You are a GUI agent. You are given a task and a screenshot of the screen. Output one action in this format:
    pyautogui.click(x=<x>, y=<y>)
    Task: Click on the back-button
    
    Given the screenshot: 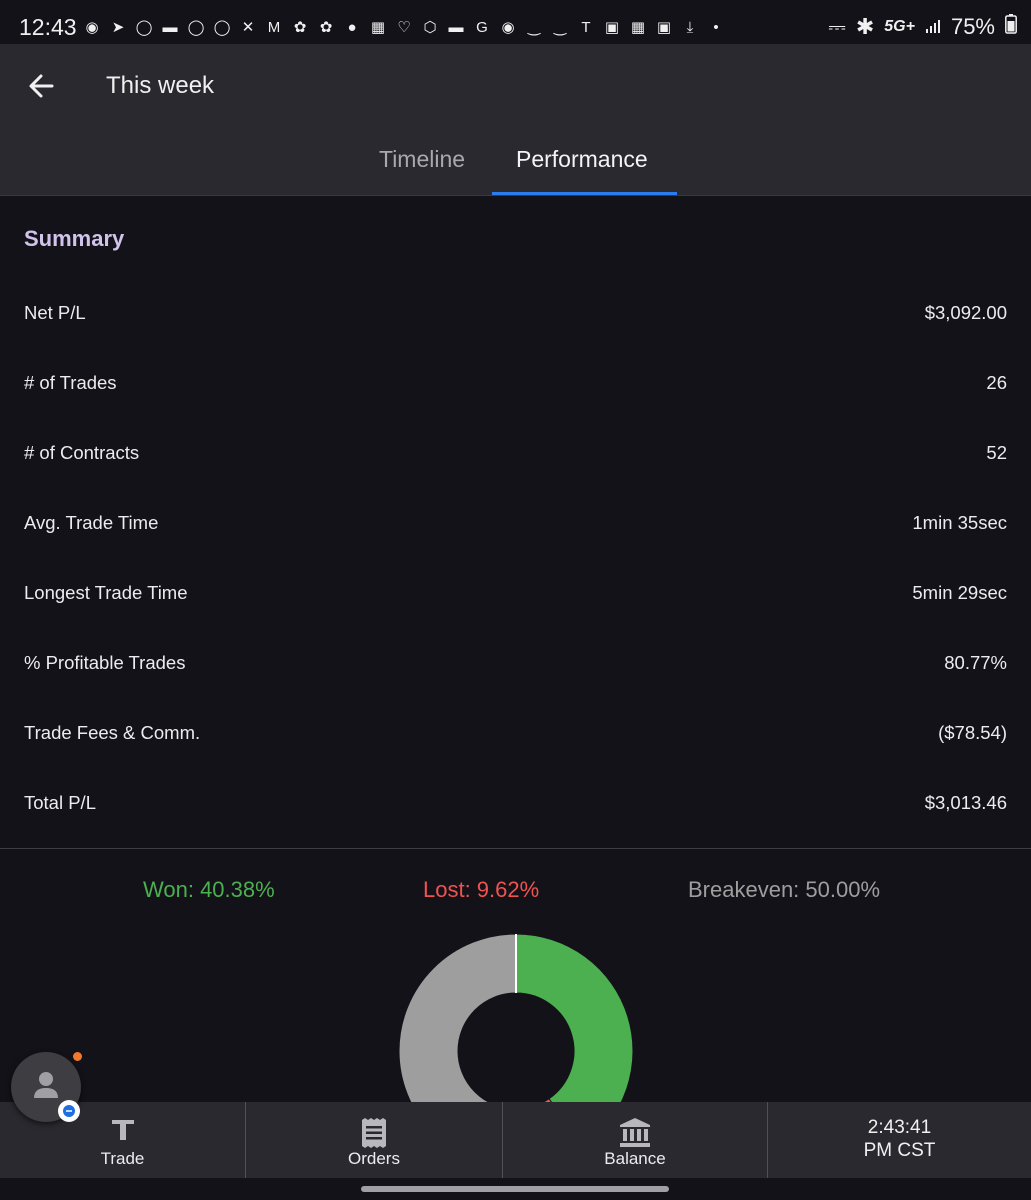 What is the action you would take?
    pyautogui.click(x=42, y=86)
    